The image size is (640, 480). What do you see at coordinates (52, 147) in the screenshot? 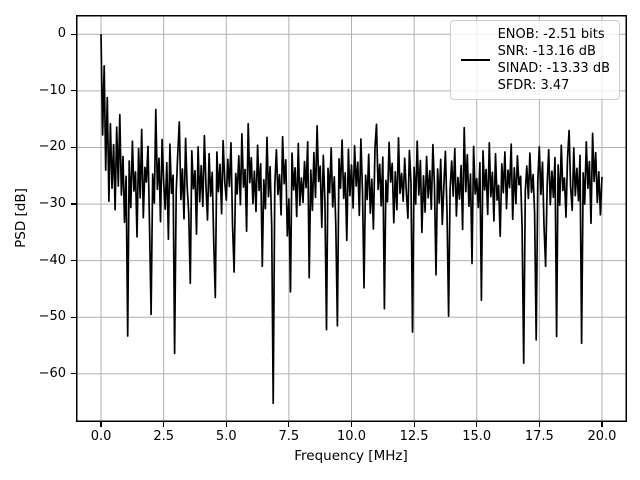
I see `y-tick-label: −20` at bounding box center [52, 147].